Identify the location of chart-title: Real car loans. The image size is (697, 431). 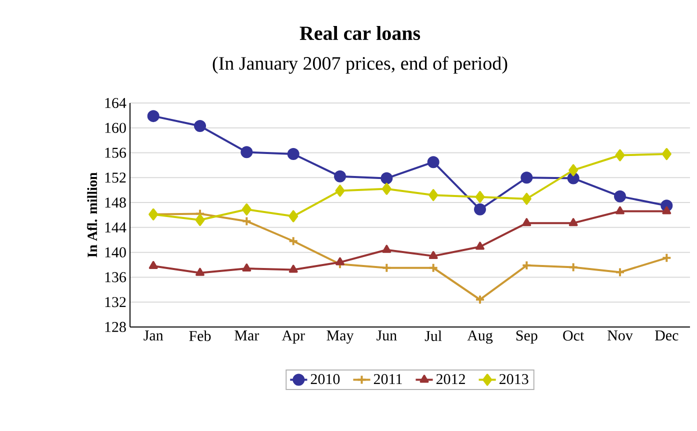
(360, 33).